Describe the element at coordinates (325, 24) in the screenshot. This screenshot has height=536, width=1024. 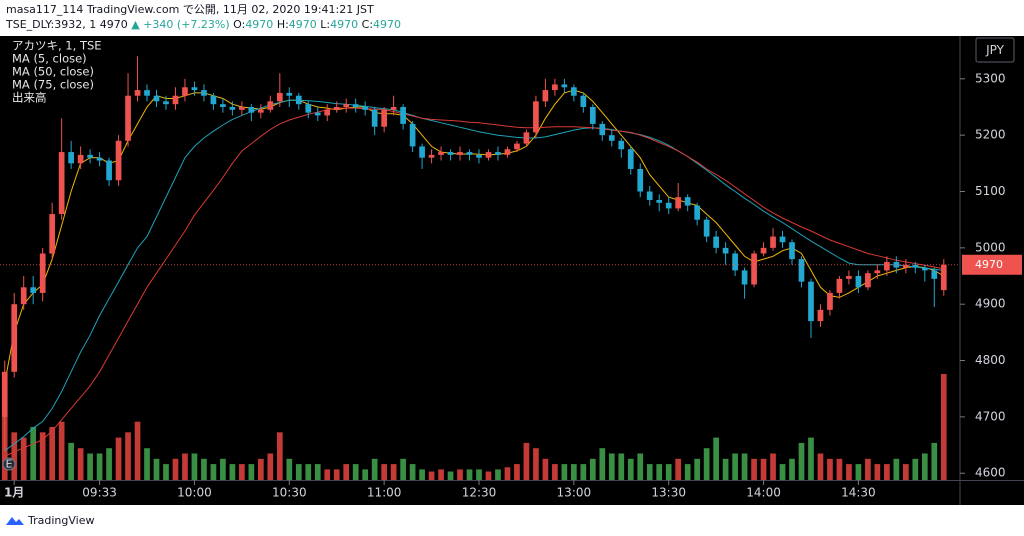
I see `quote-part: L:` at that location.